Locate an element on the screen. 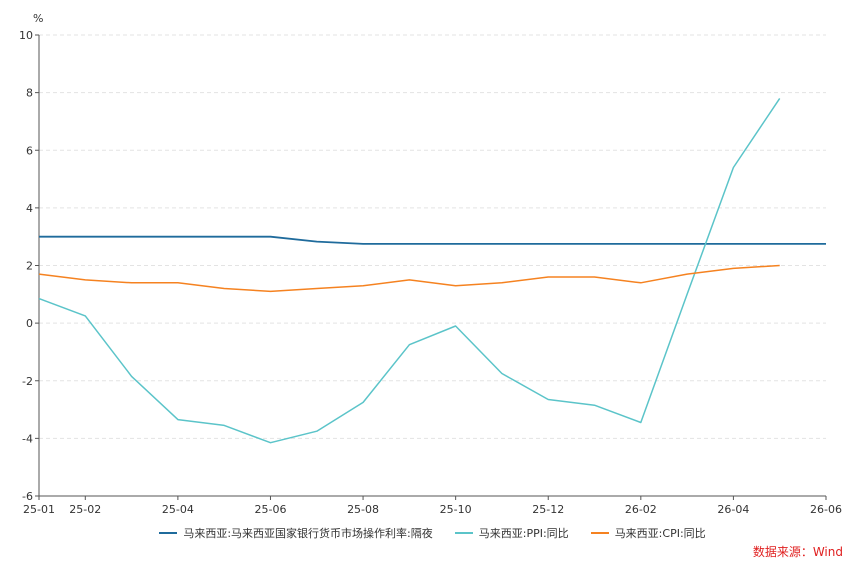  y-tick-label: -2 is located at coordinates (27, 381).